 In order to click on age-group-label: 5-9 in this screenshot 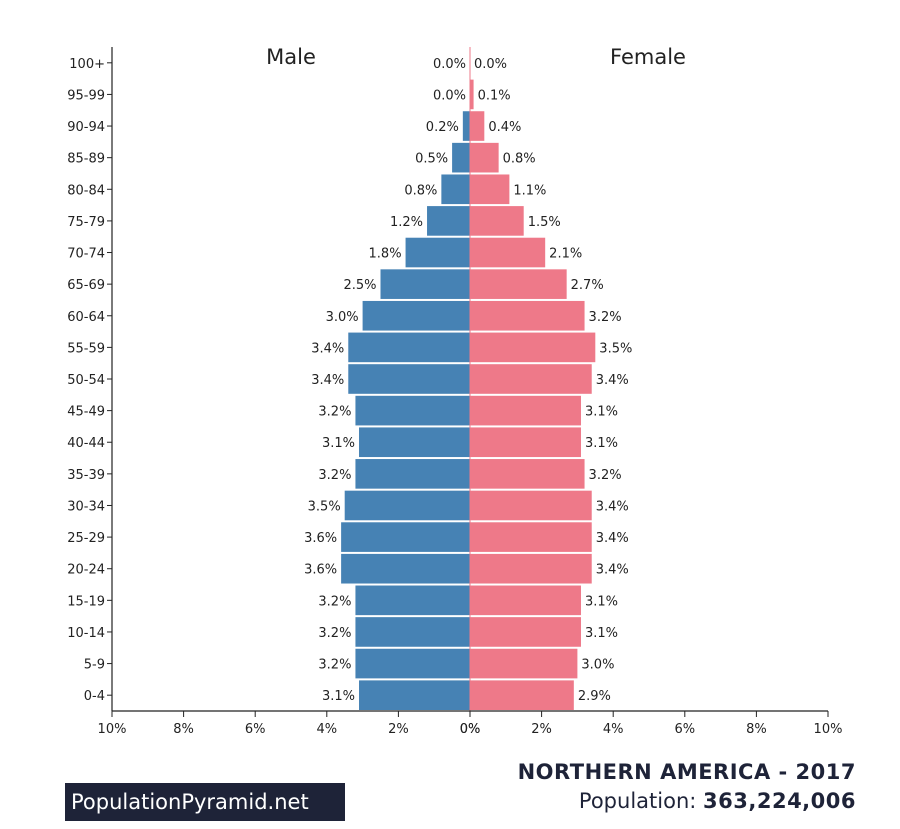, I will do `click(94, 665)`.